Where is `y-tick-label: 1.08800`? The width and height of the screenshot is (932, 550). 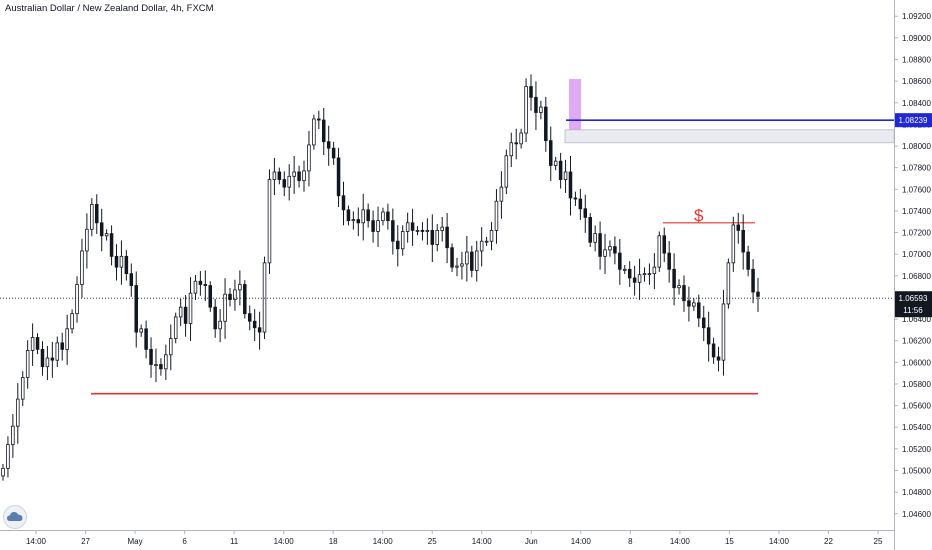
y-tick-label: 1.08800 is located at coordinates (916, 59).